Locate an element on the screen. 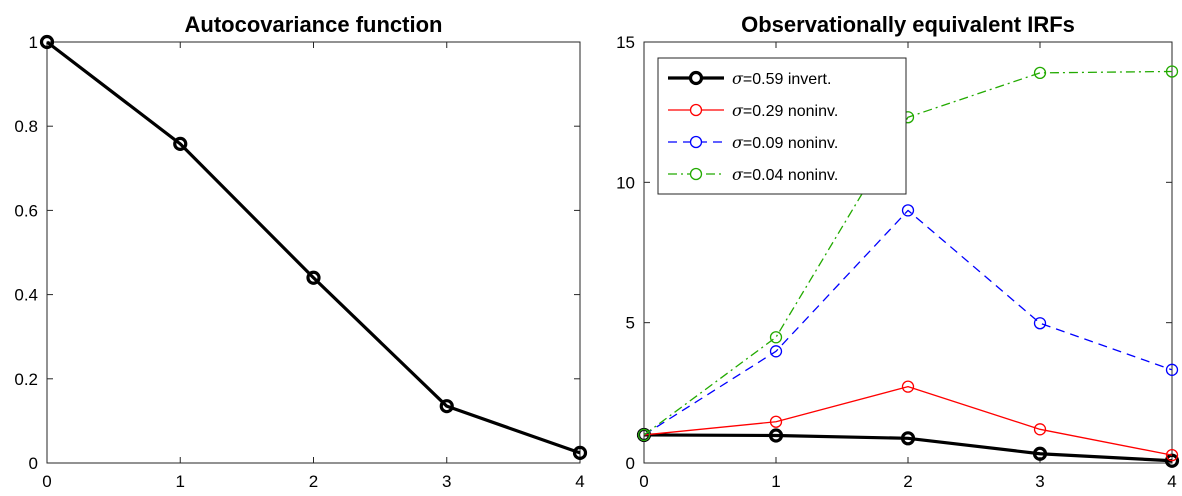 The image size is (1182, 496). legend-entry-label: σ=0.09 noninv. is located at coordinates (785, 142).